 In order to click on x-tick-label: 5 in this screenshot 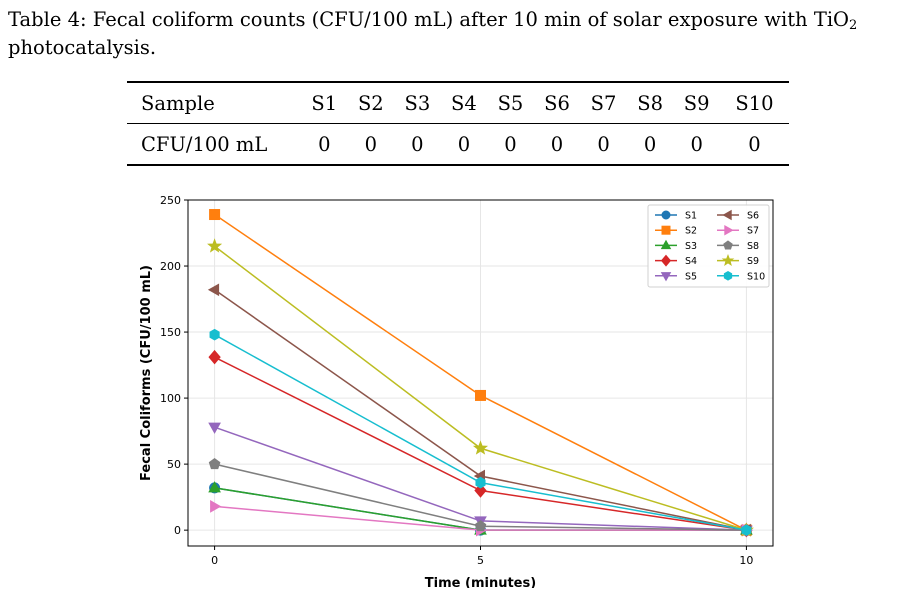, I will do `click(480, 560)`.